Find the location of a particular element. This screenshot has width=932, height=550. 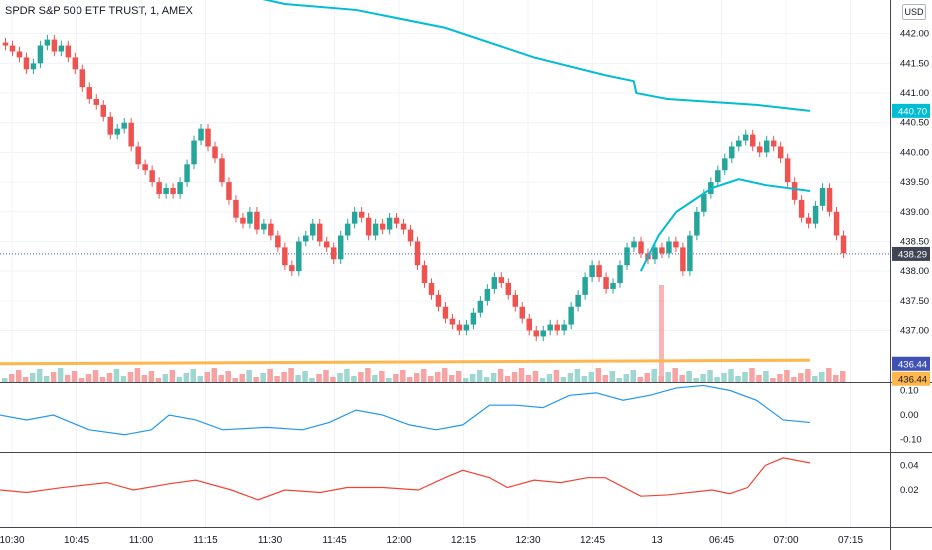

x-tick-label-8: 12:30 is located at coordinates (527, 540).